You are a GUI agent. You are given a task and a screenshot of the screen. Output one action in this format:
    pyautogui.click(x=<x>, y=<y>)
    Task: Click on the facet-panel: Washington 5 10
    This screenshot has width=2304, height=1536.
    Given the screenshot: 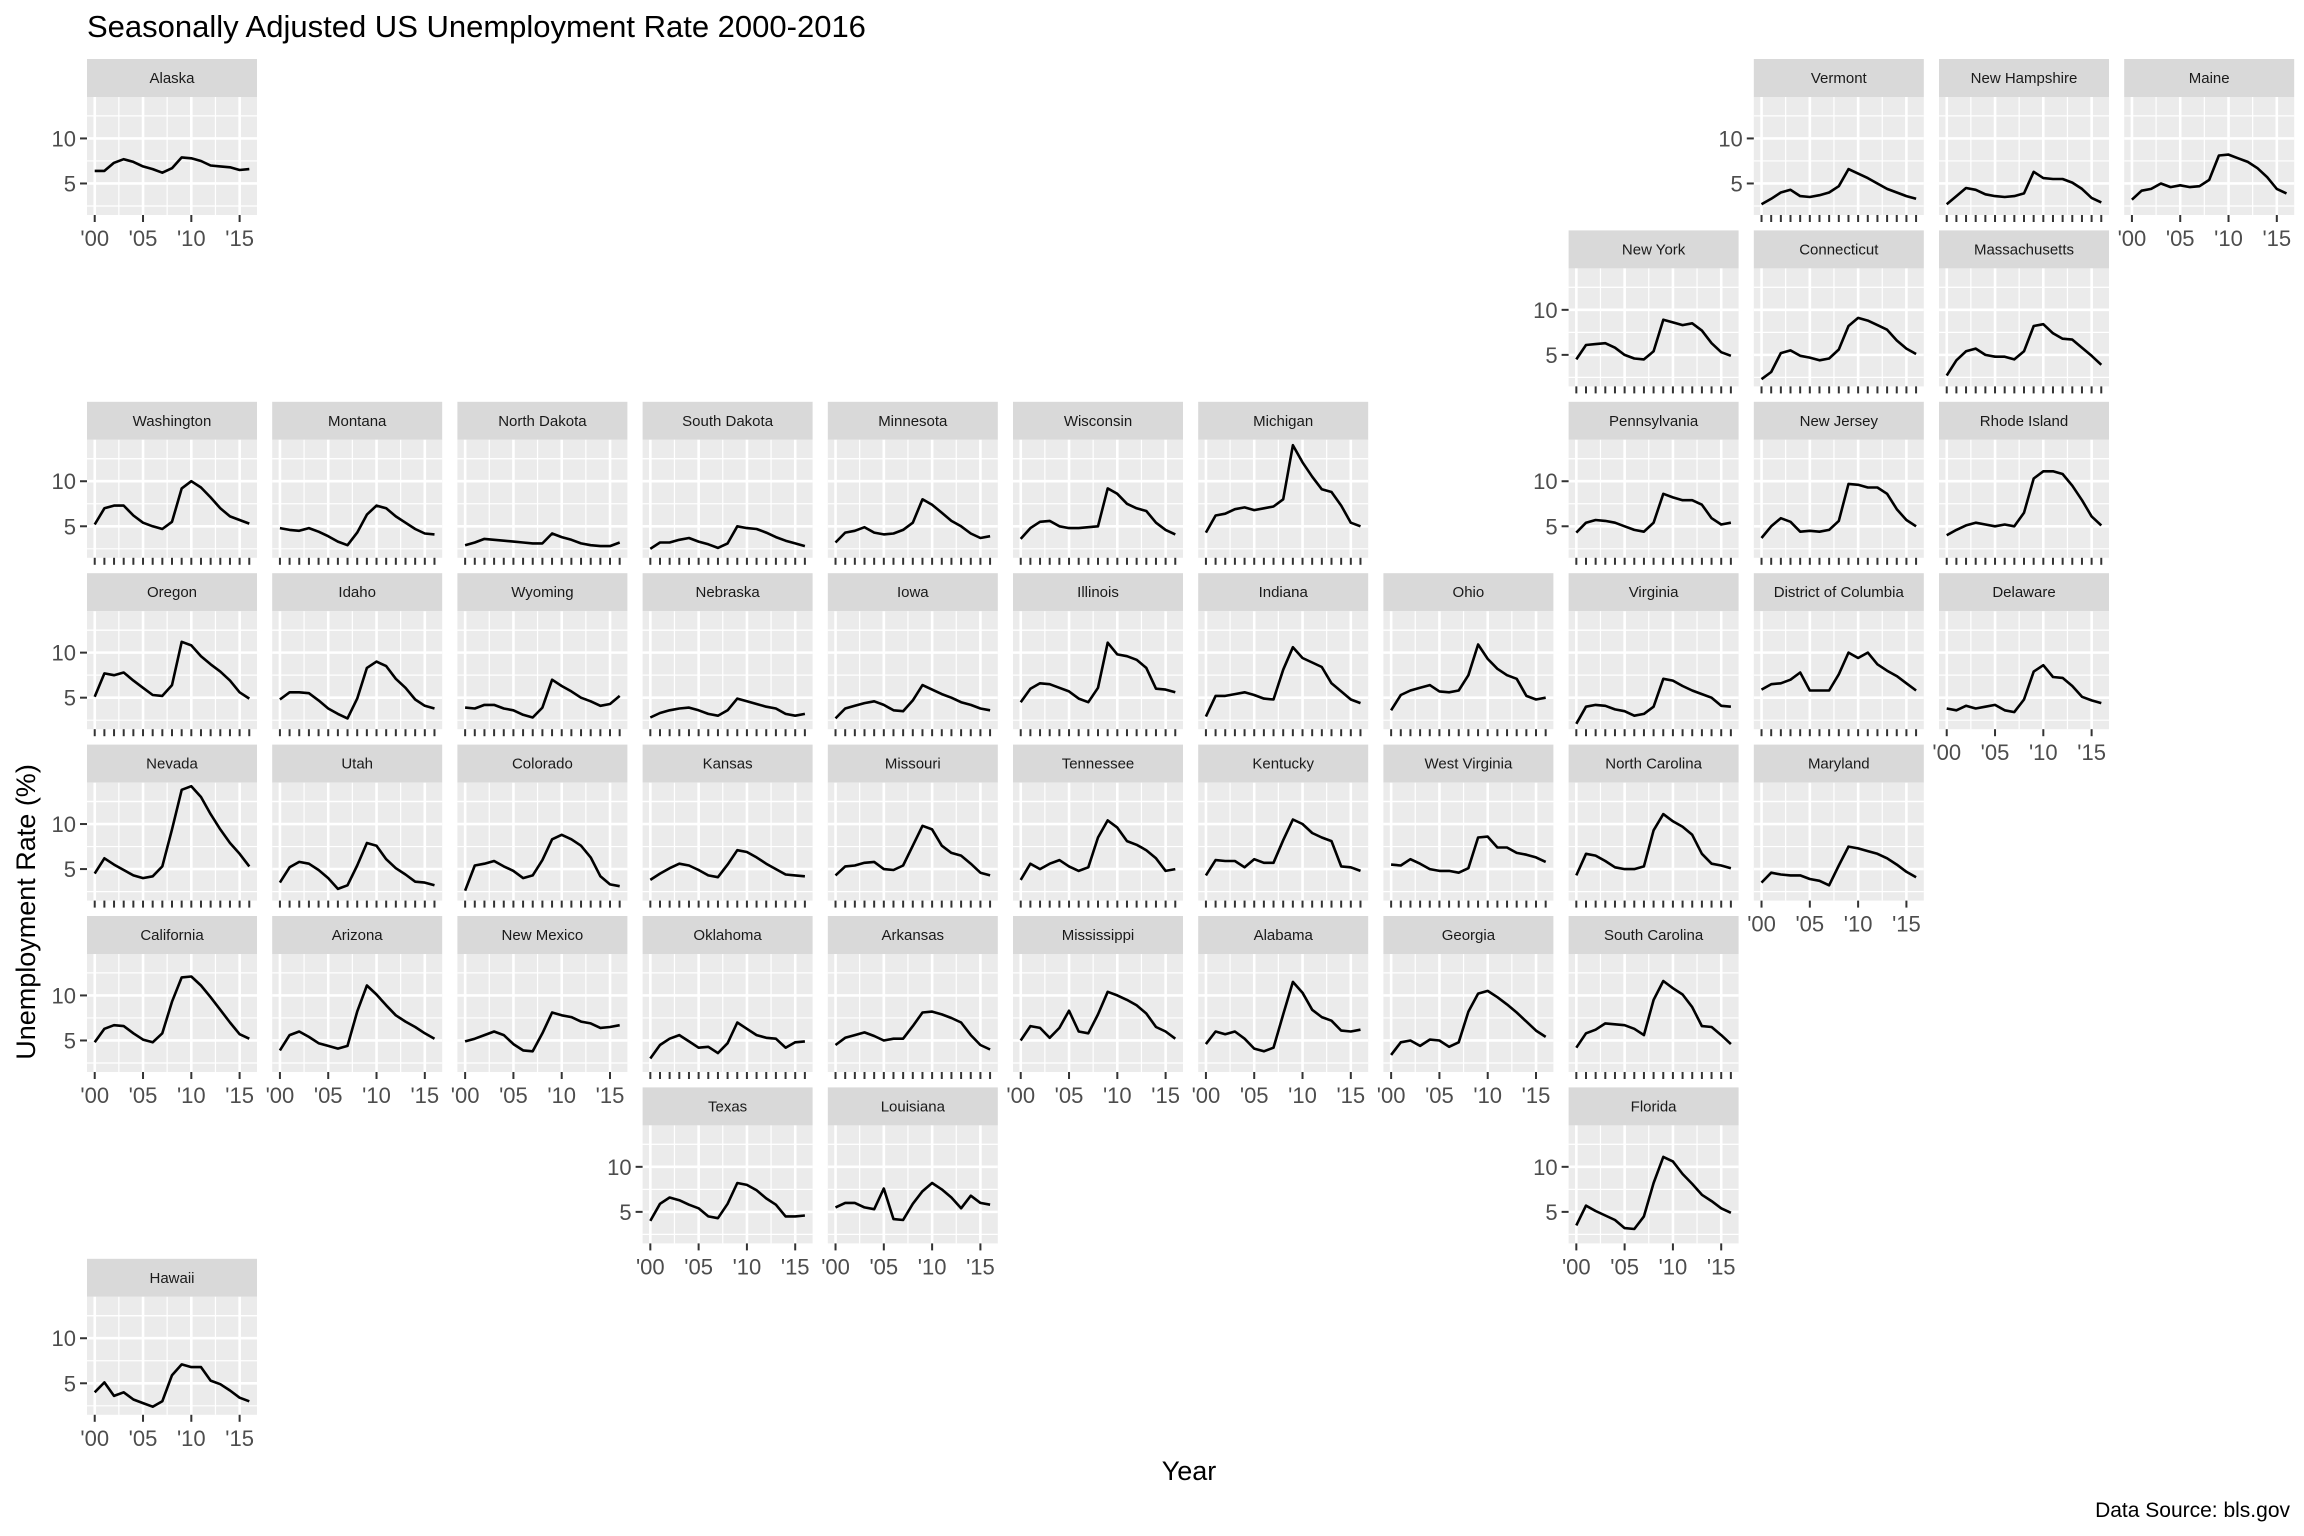 What is the action you would take?
    pyautogui.click(x=154, y=483)
    